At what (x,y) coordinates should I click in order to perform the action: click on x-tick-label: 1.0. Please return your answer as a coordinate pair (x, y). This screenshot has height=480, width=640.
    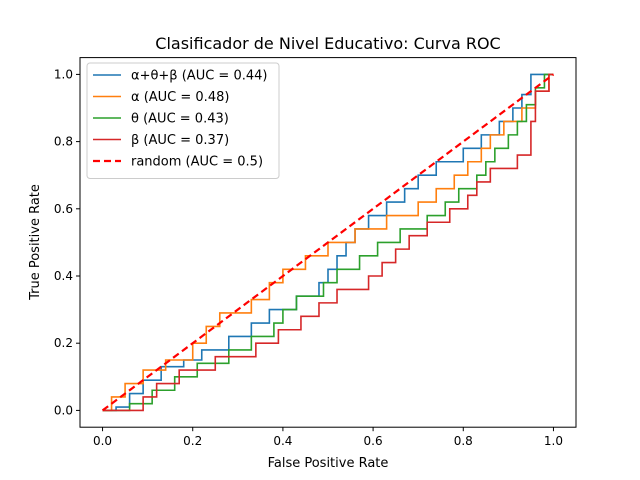
    Looking at the image, I should click on (553, 441).